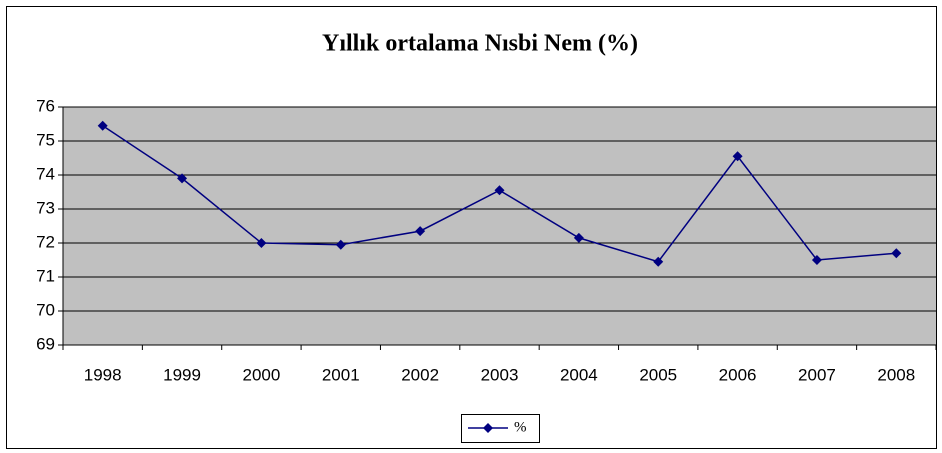  I want to click on x-tick-label: 2002, so click(420, 374).